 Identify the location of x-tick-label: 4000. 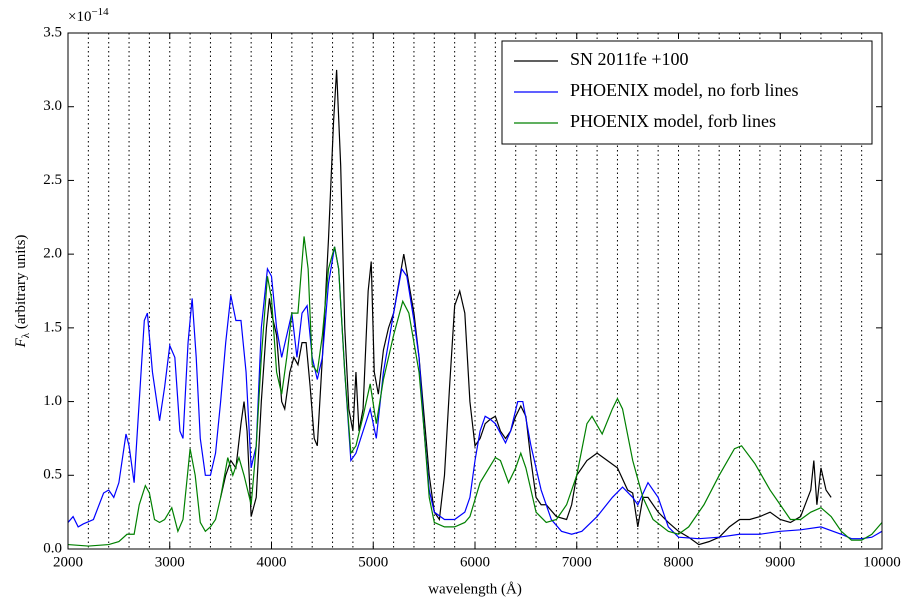
(272, 562).